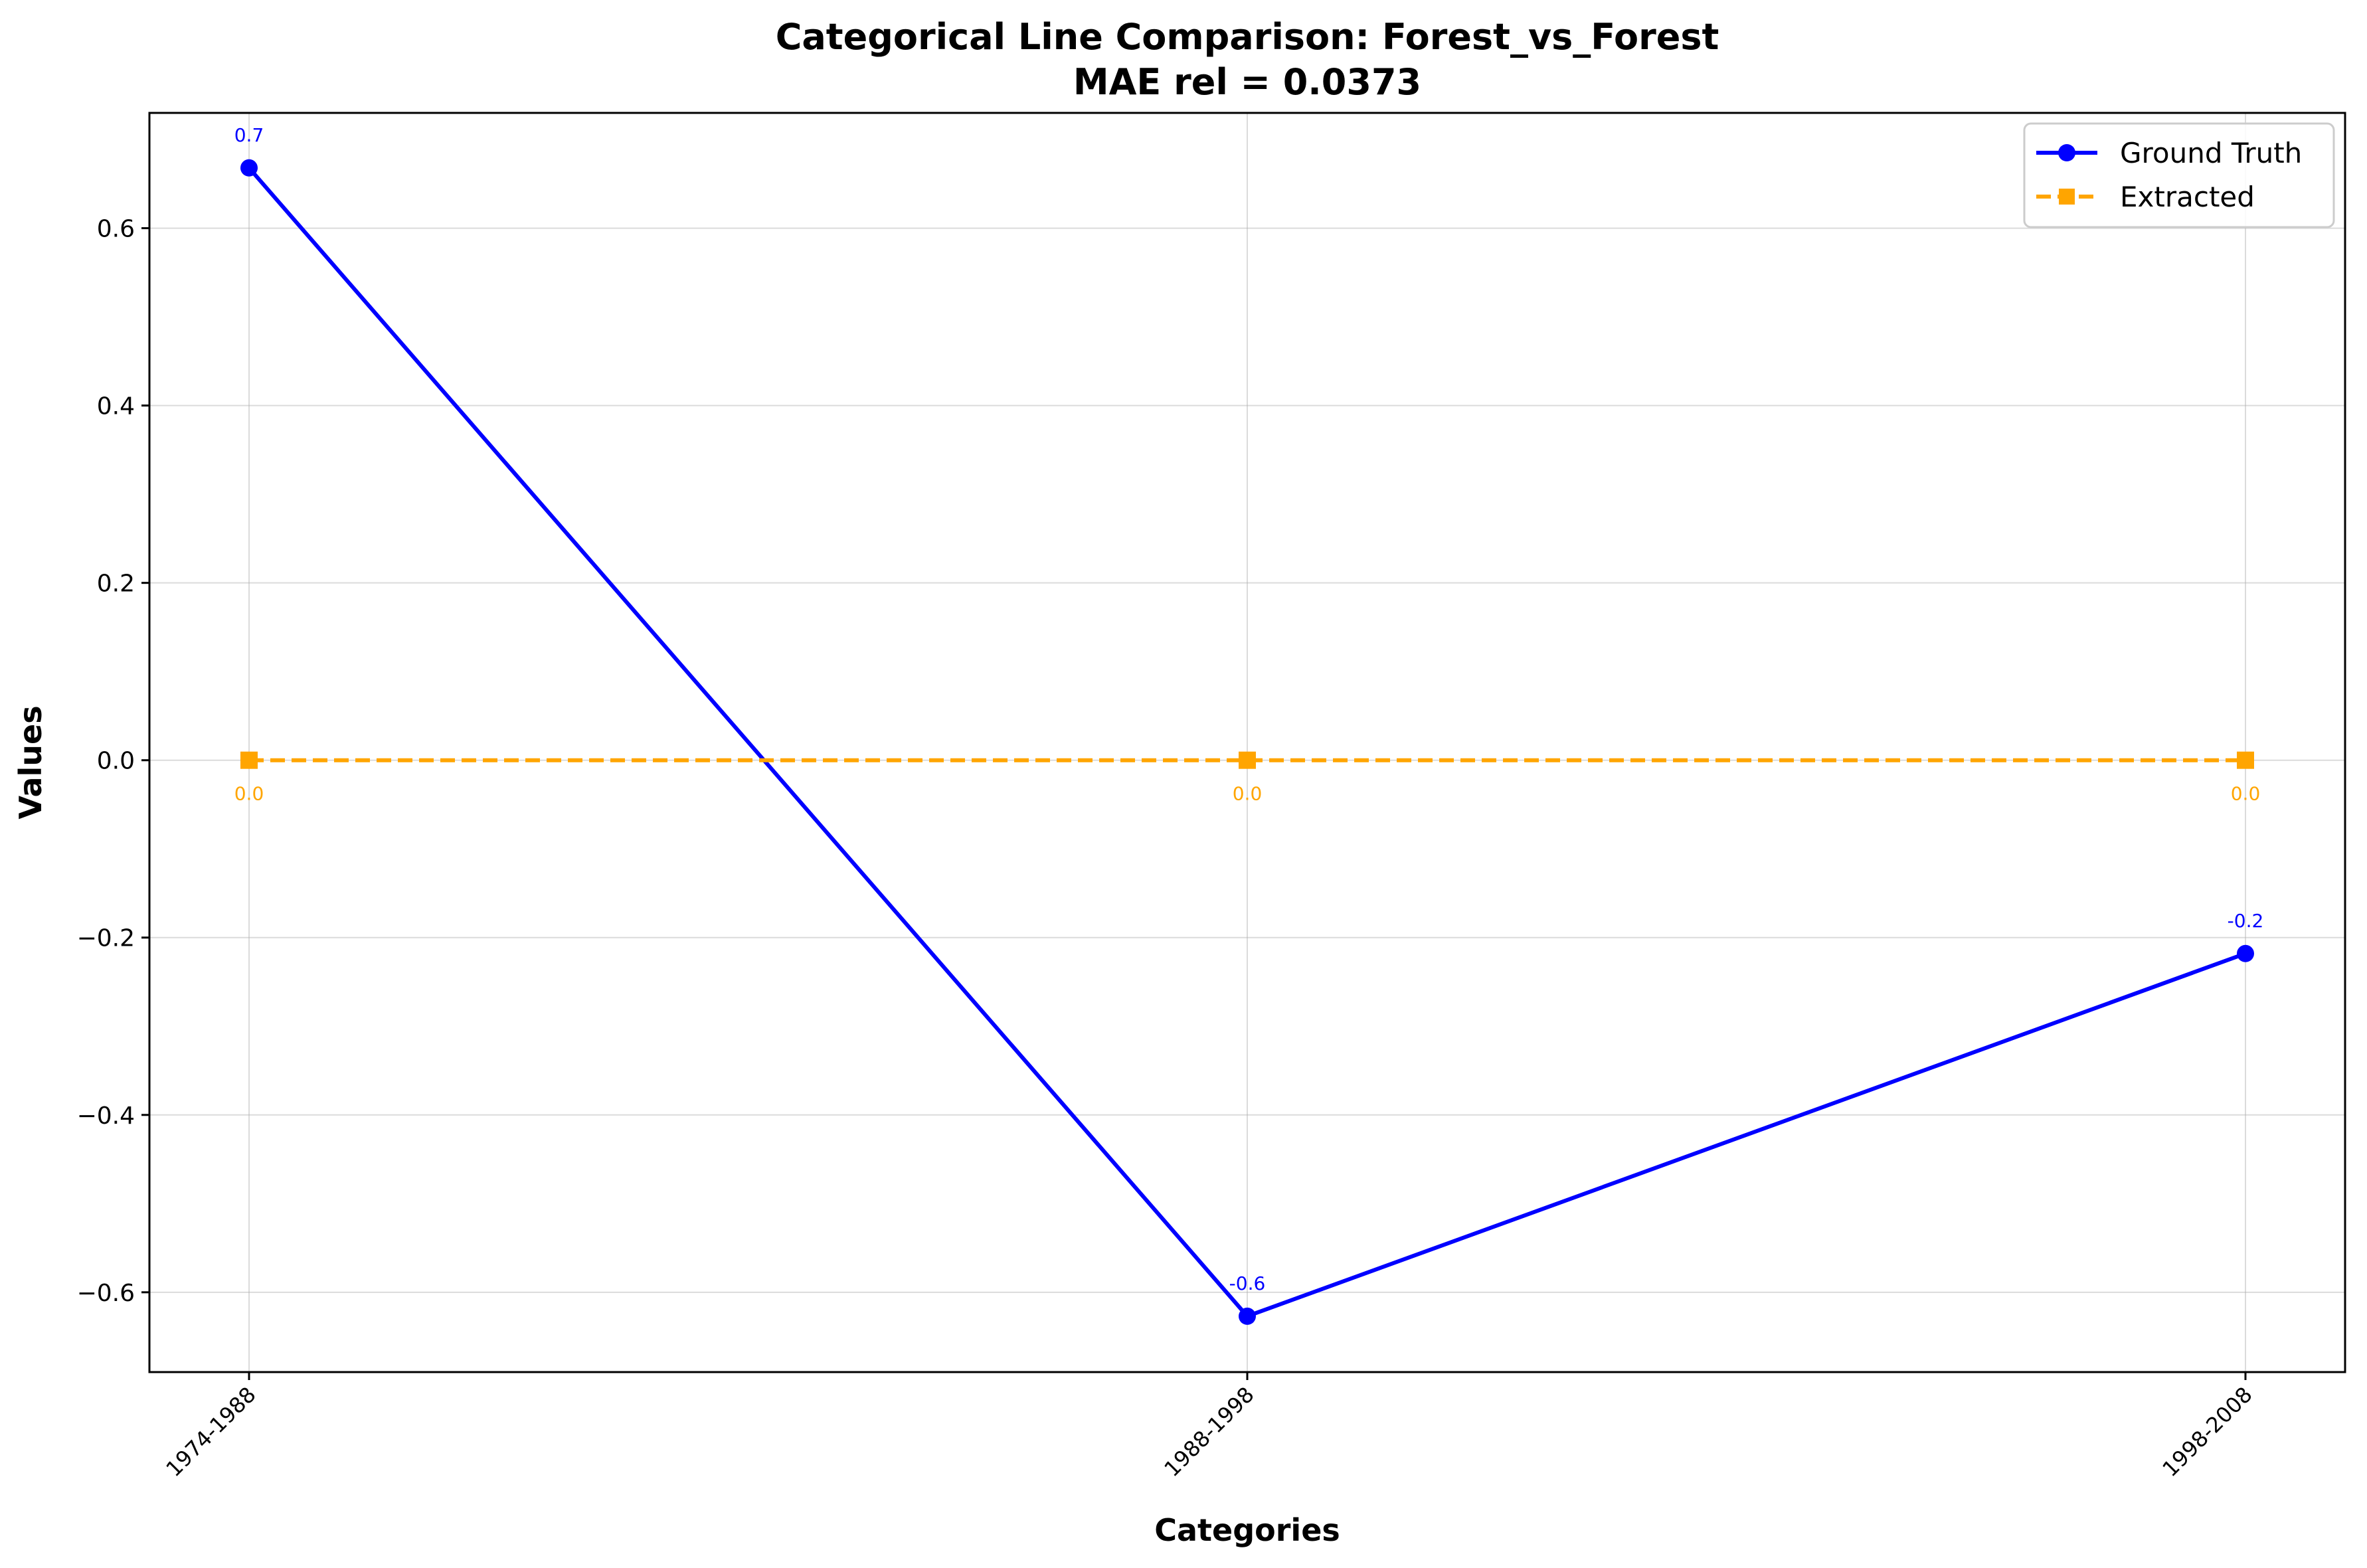 This screenshot has width=2367, height=1568. Describe the element at coordinates (30, 762) in the screenshot. I see `y-axis-label: Values` at that location.